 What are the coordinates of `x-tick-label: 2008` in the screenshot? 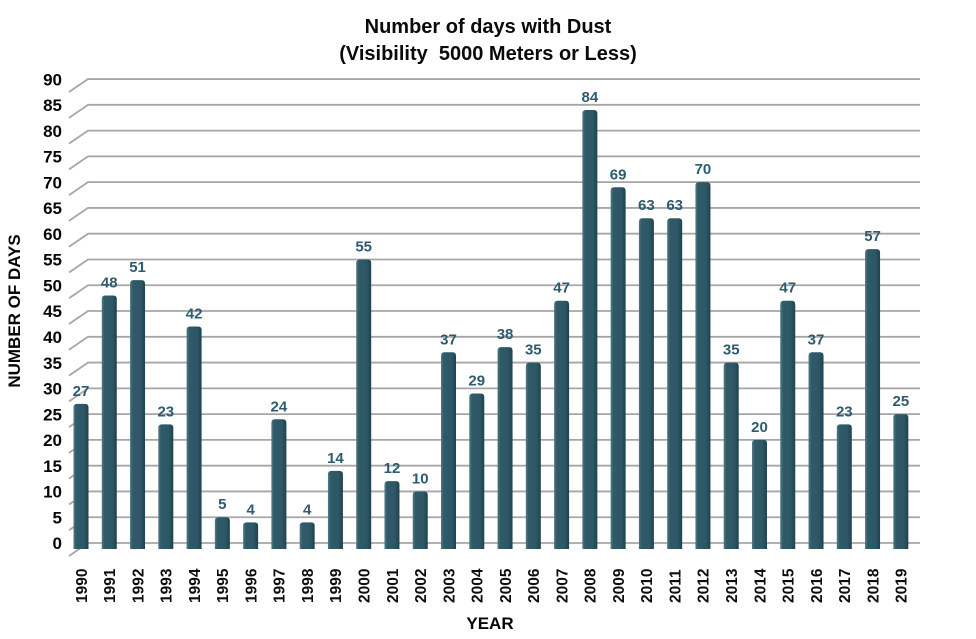 It's located at (591, 585).